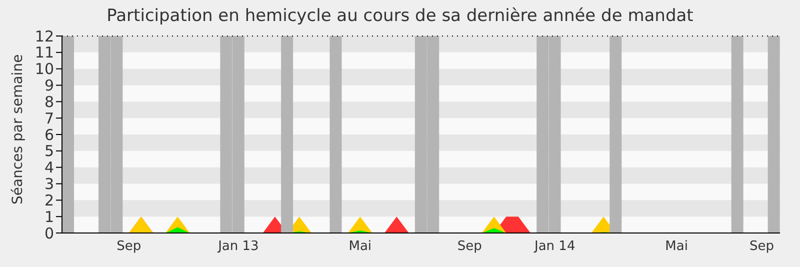 Image resolution: width=800 pixels, height=267 pixels. I want to click on y-tick-label: 4, so click(49, 167).